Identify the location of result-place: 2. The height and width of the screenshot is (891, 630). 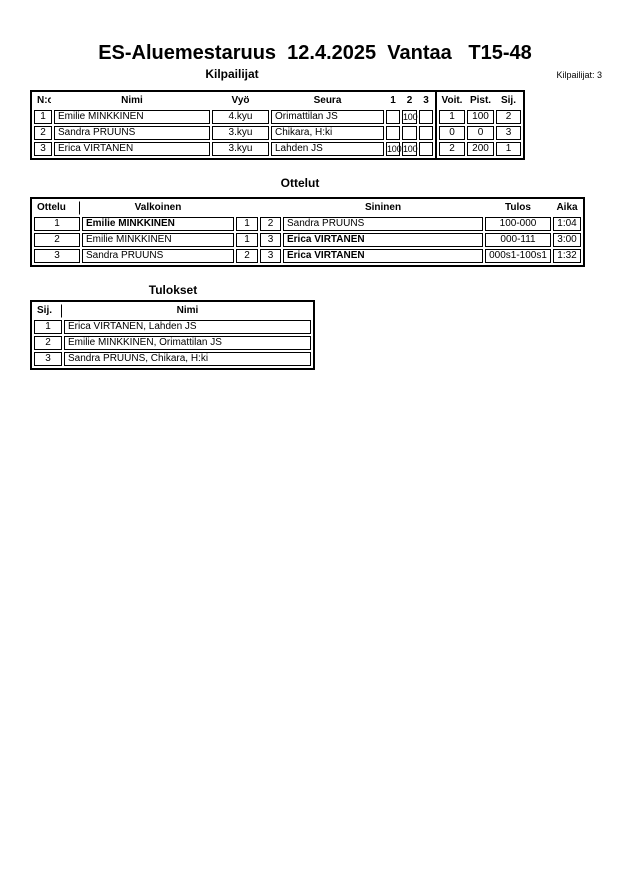
(48, 343).